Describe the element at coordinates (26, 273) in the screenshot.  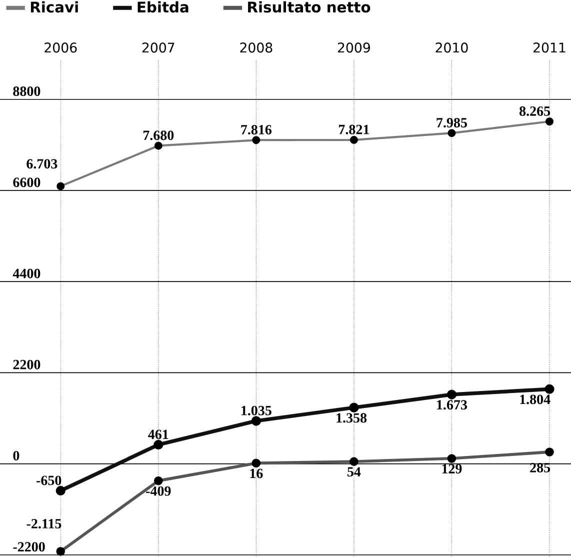
I see `y-tick-label: 4400` at that location.